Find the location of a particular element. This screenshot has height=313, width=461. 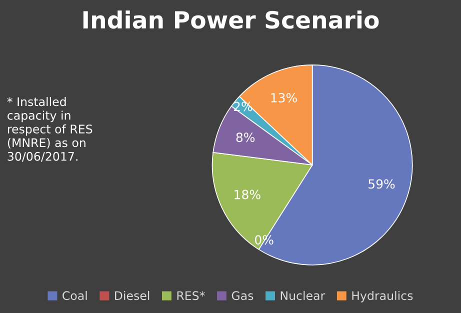

legend-label: Gas is located at coordinates (243, 295).